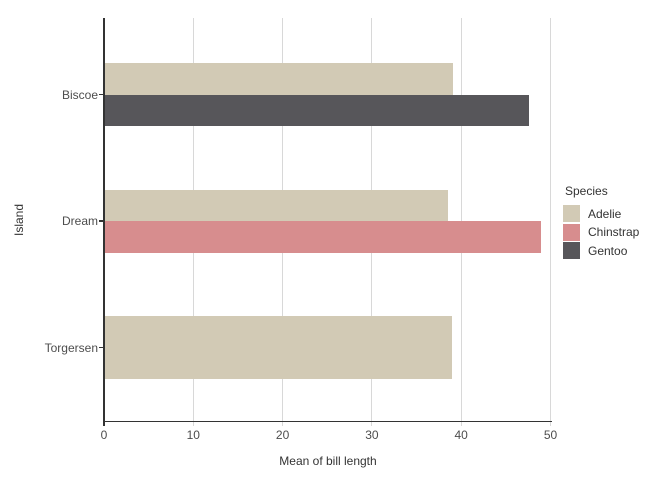 The height and width of the screenshot is (480, 672). I want to click on legend-item-gentoo: Gentoo, so click(601, 250).